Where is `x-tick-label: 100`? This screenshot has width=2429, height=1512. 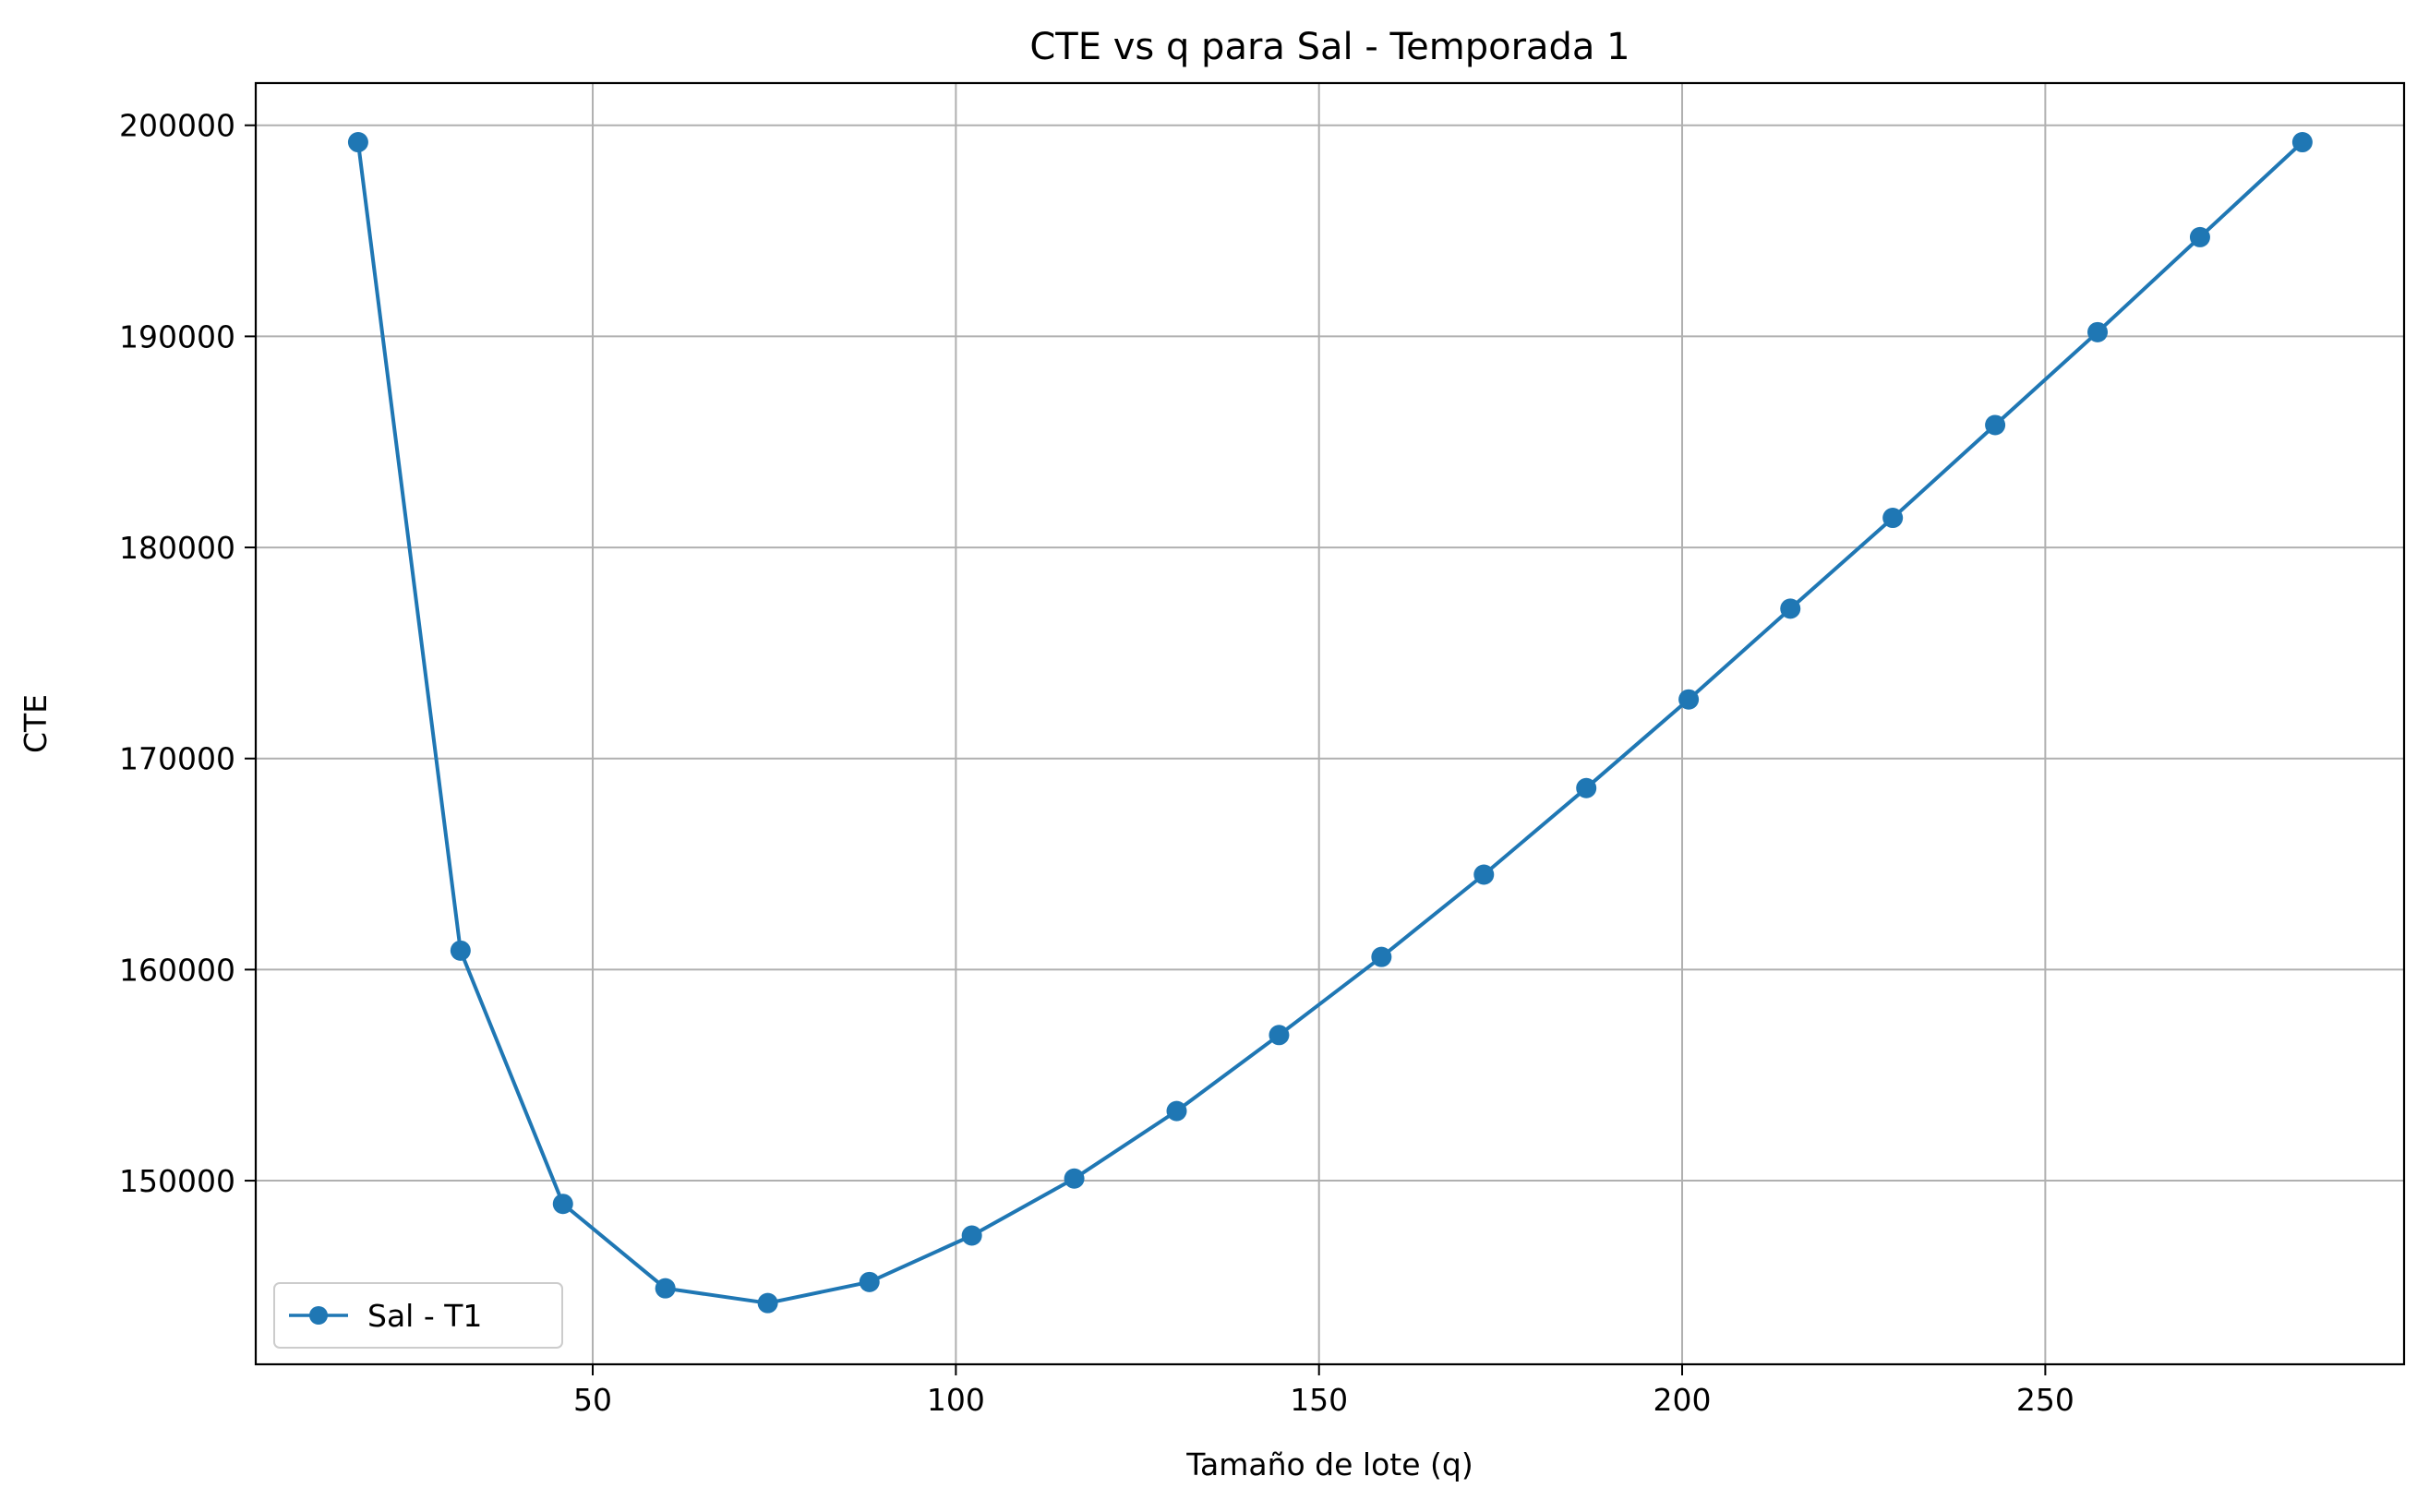
x-tick-label: 100 is located at coordinates (956, 1400).